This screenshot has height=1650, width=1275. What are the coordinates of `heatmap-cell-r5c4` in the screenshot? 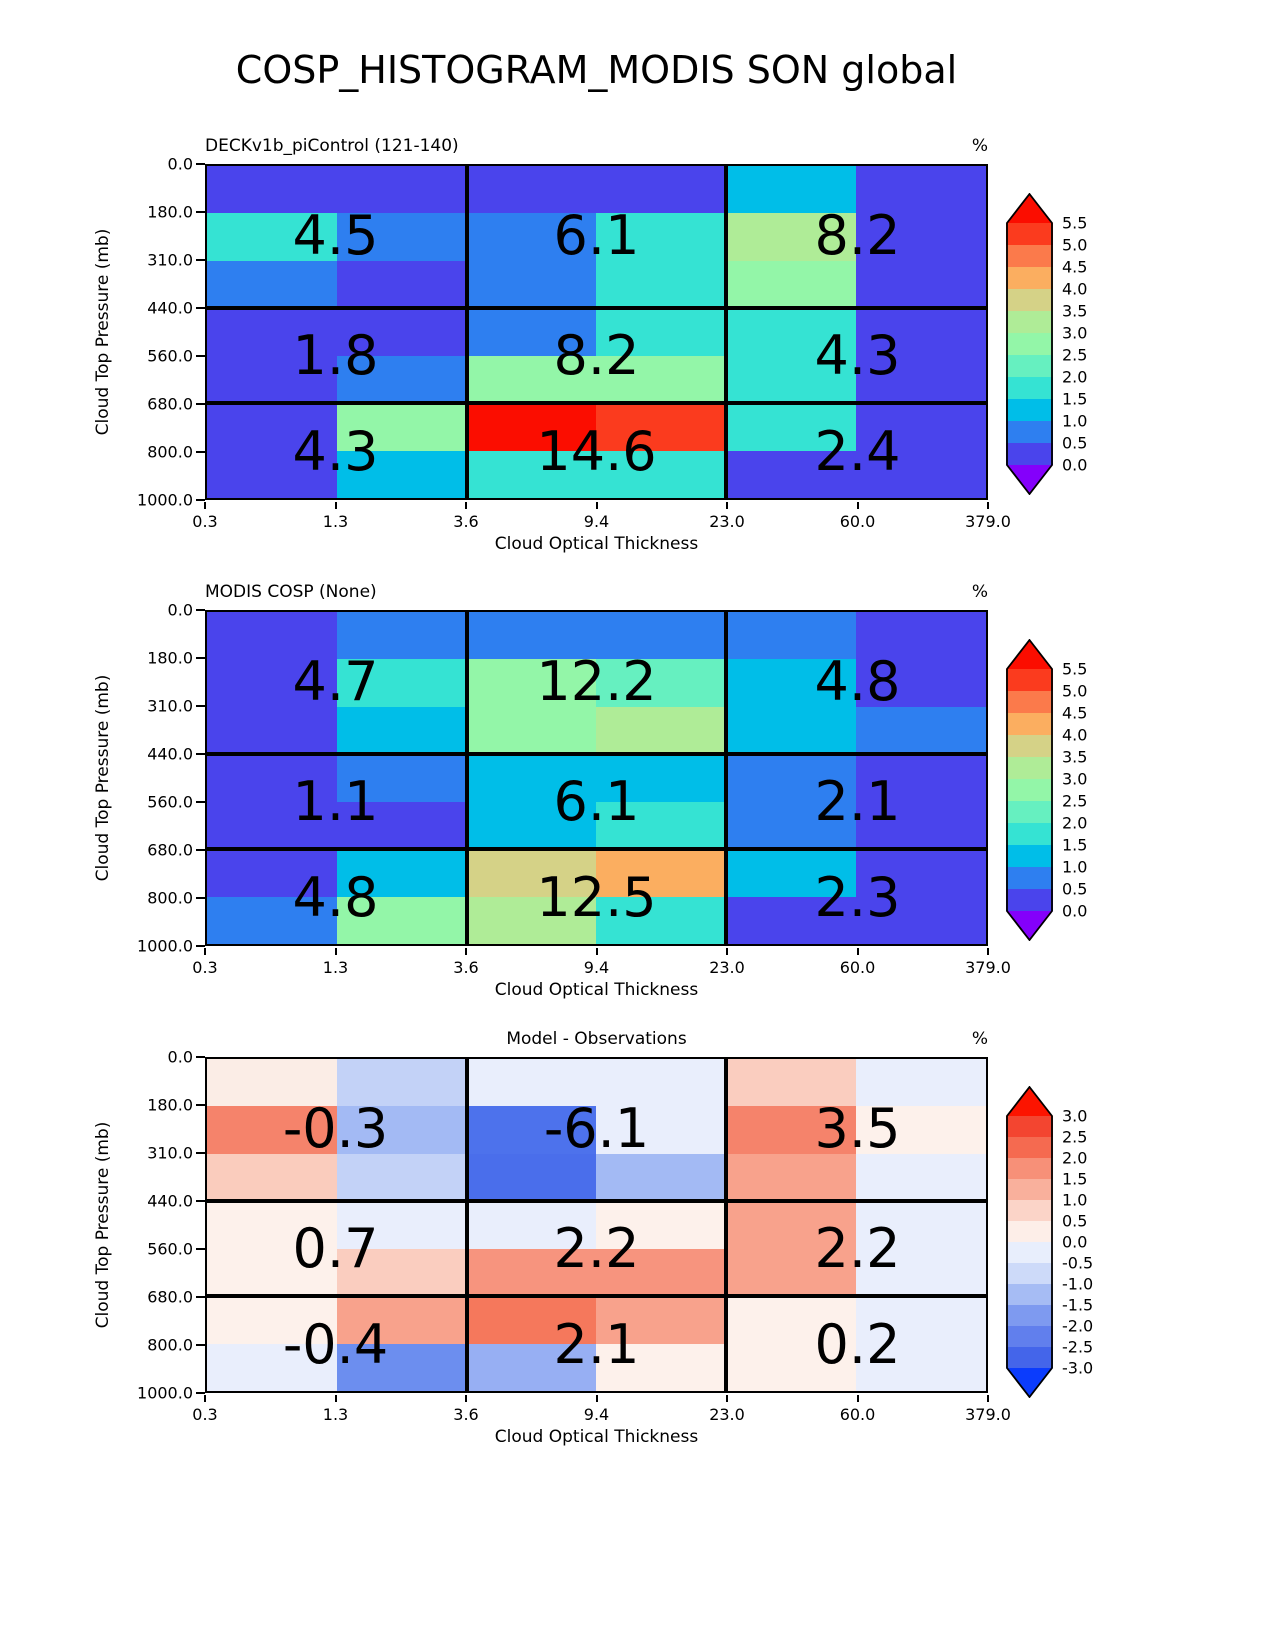 It's located at (661, 825).